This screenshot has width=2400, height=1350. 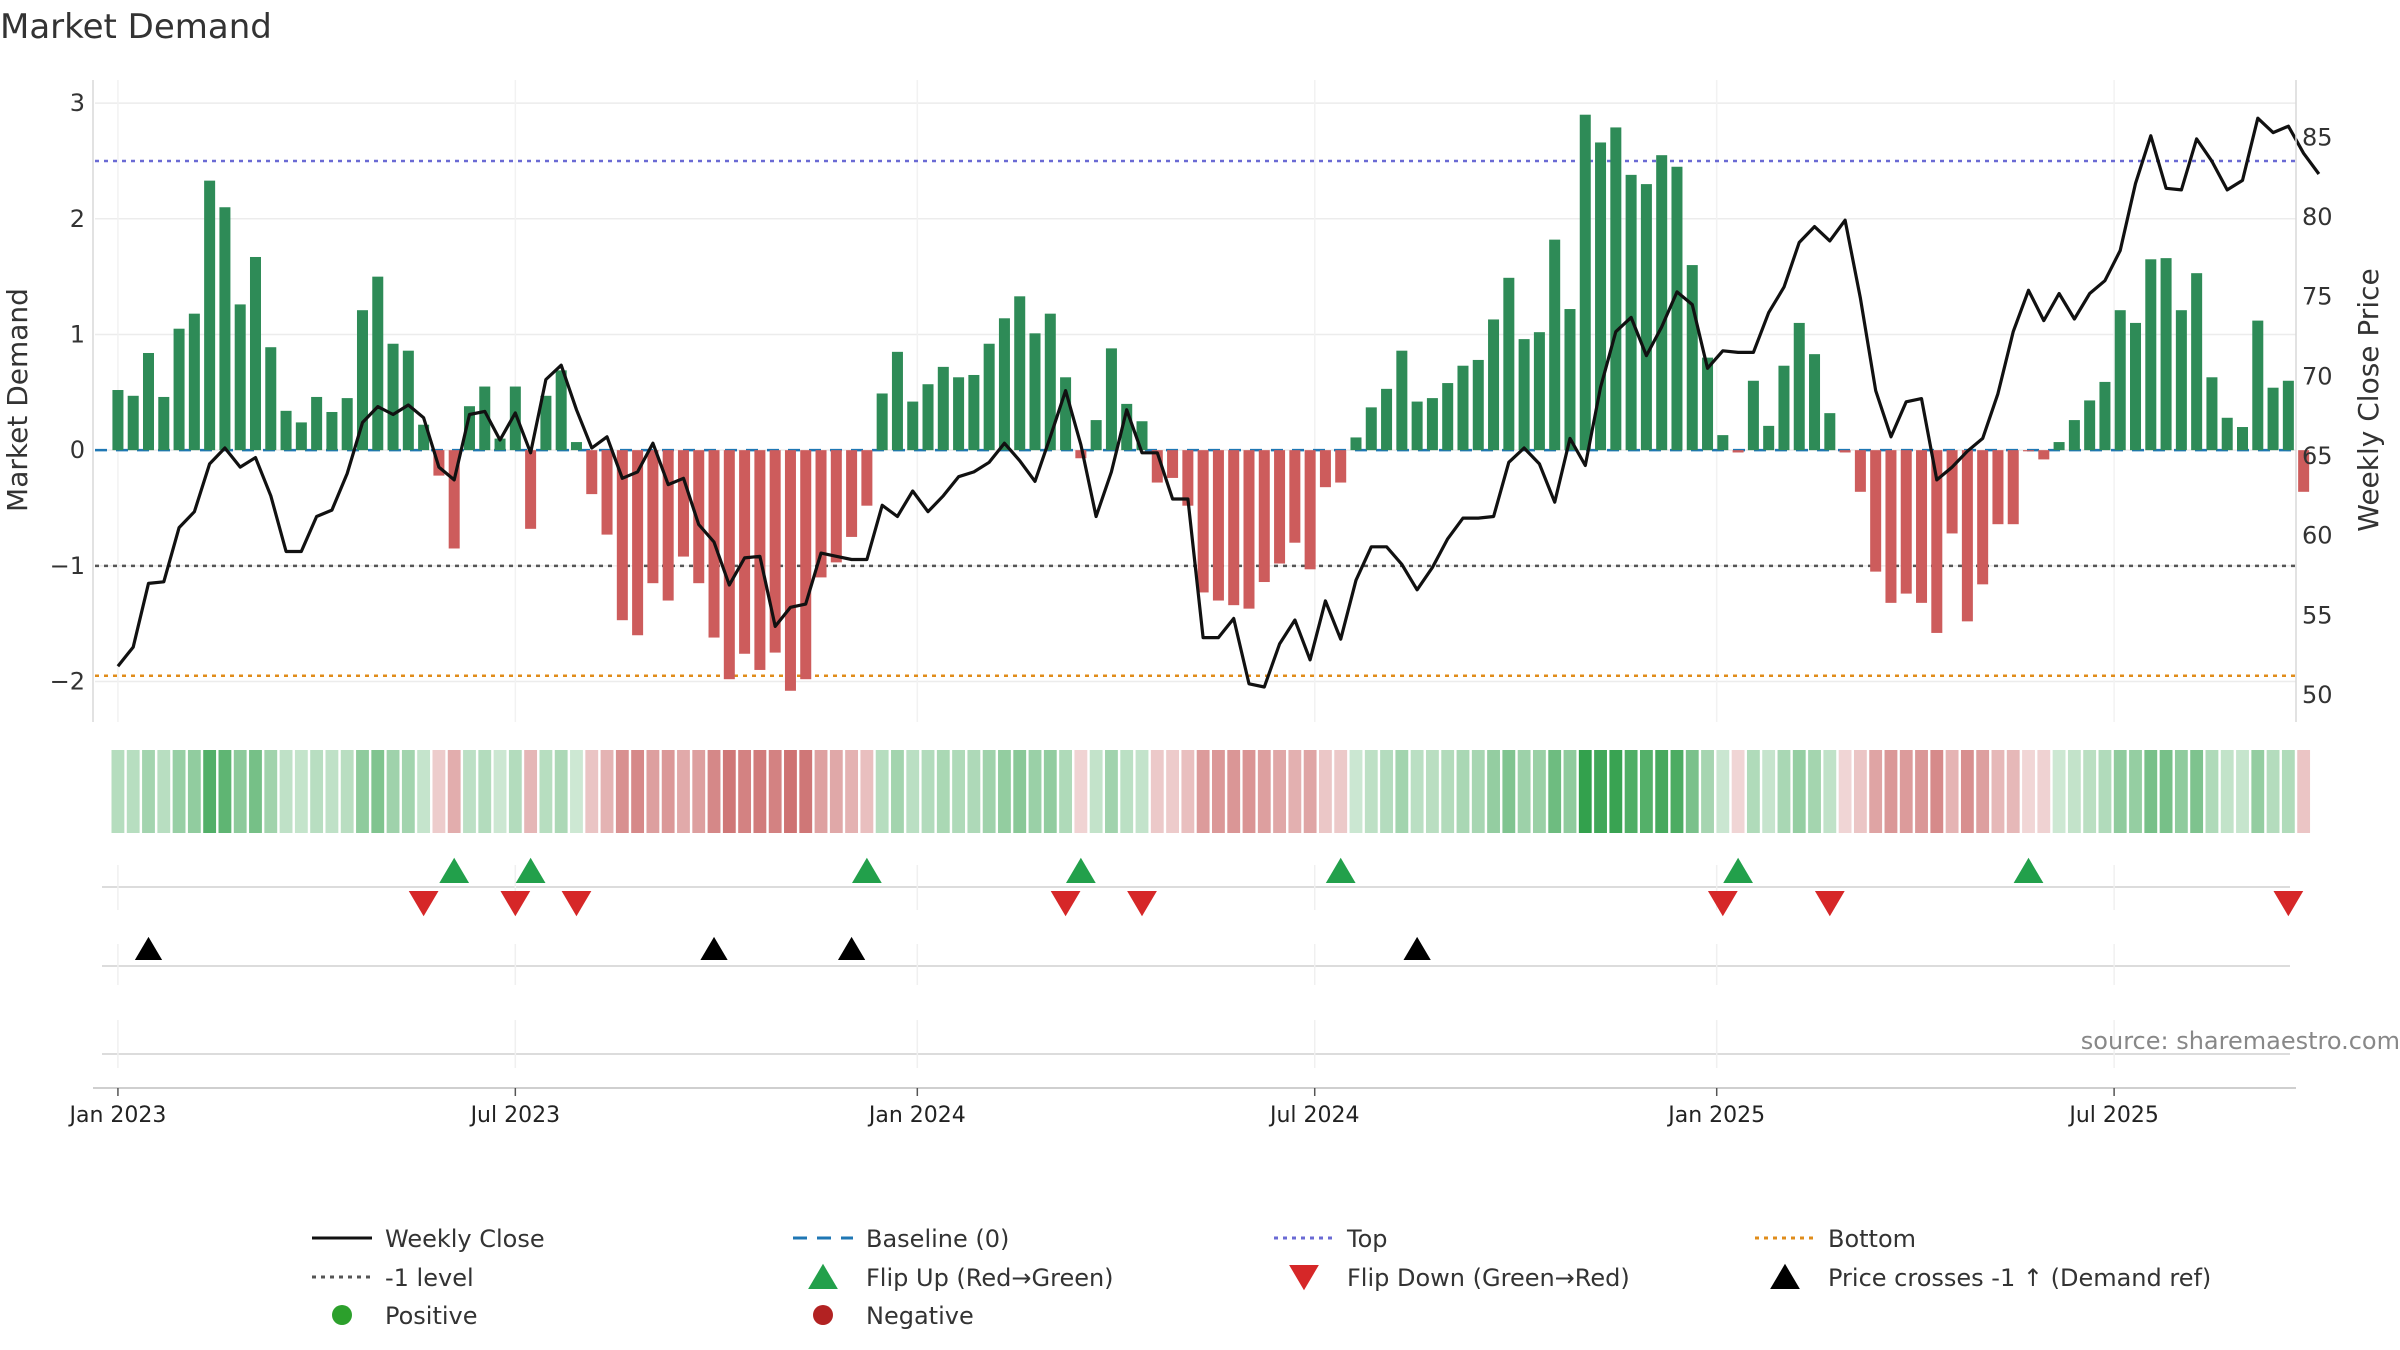 What do you see at coordinates (465, 1239) in the screenshot?
I see `legend-label: Weekly Close` at bounding box center [465, 1239].